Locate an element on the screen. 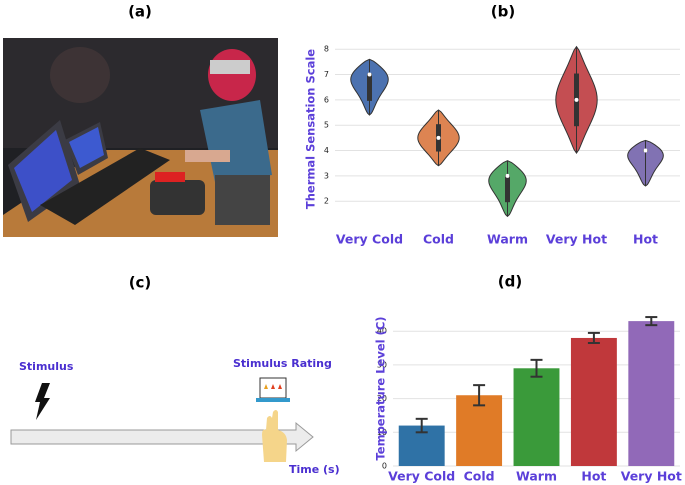  y-tick-label: 5 is located at coordinates (326, 125).